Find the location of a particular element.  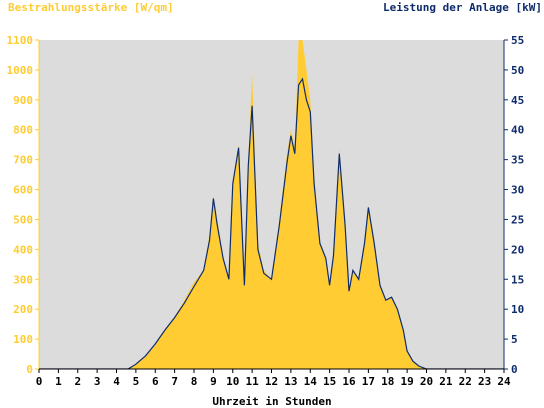

x-tick-label: 19 is located at coordinates (407, 381).